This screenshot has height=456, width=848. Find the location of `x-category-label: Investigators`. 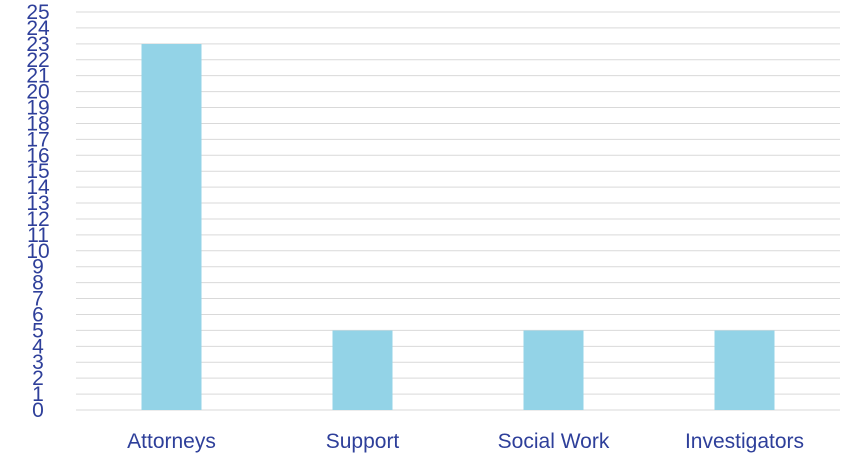

x-category-label: Investigators is located at coordinates (744, 441).